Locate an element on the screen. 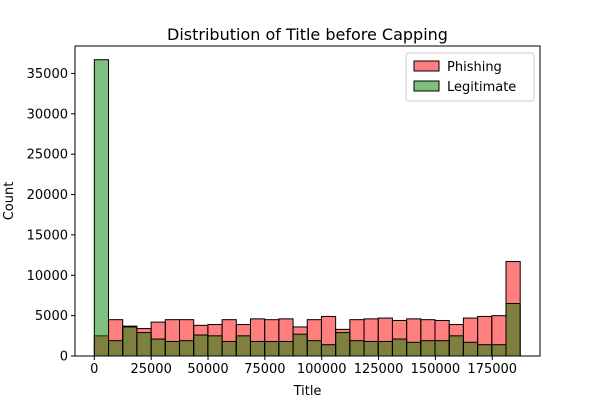 The height and width of the screenshot is (400, 600). y-tick-label: 0 is located at coordinates (64, 357).